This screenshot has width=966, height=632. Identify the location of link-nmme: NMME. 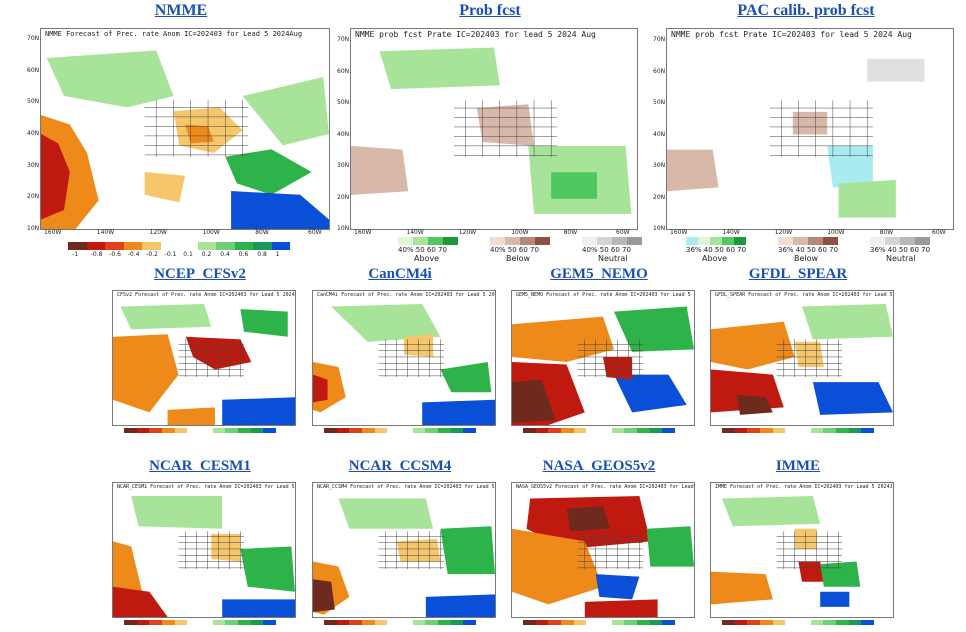
(181, 10).